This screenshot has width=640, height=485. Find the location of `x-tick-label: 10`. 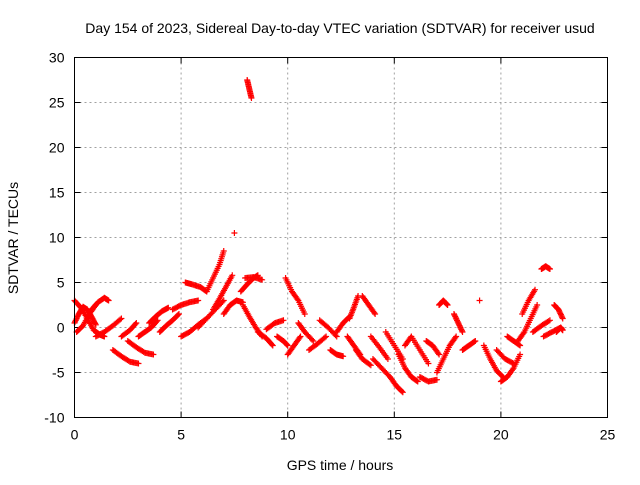

x-tick-label: 10 is located at coordinates (288, 435).